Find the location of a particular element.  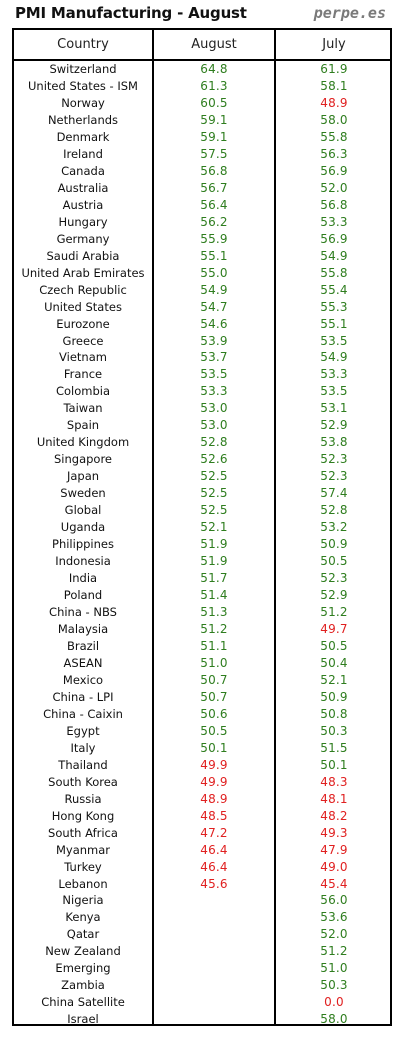

country-cell: Czech Republic is located at coordinates (83, 289).